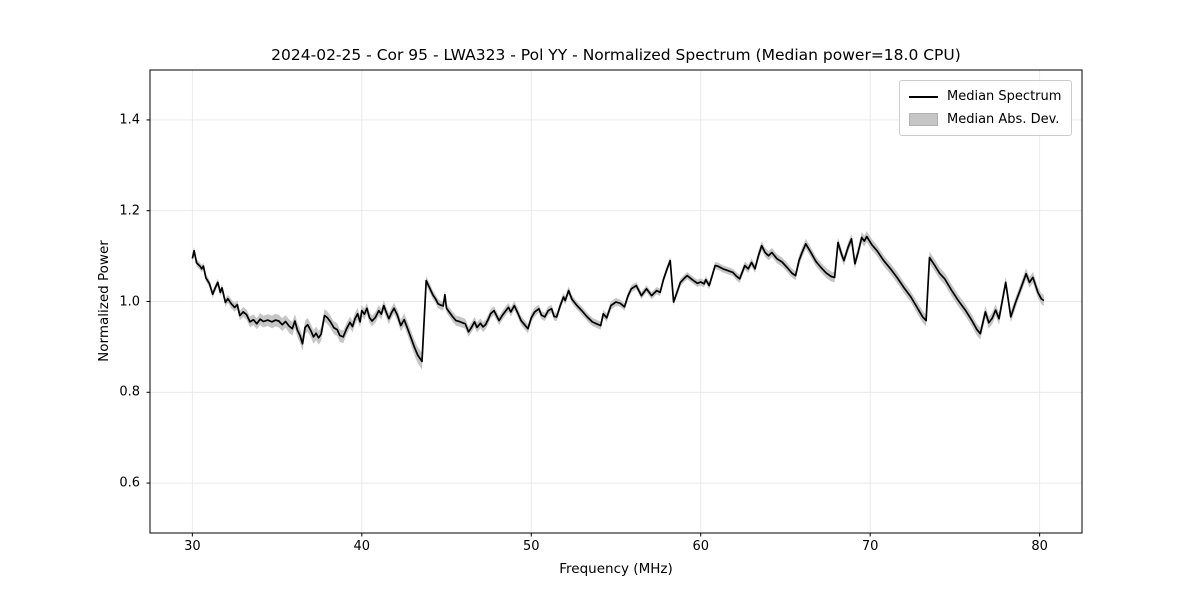  I want to click on x-tick-label: 50, so click(531, 546).